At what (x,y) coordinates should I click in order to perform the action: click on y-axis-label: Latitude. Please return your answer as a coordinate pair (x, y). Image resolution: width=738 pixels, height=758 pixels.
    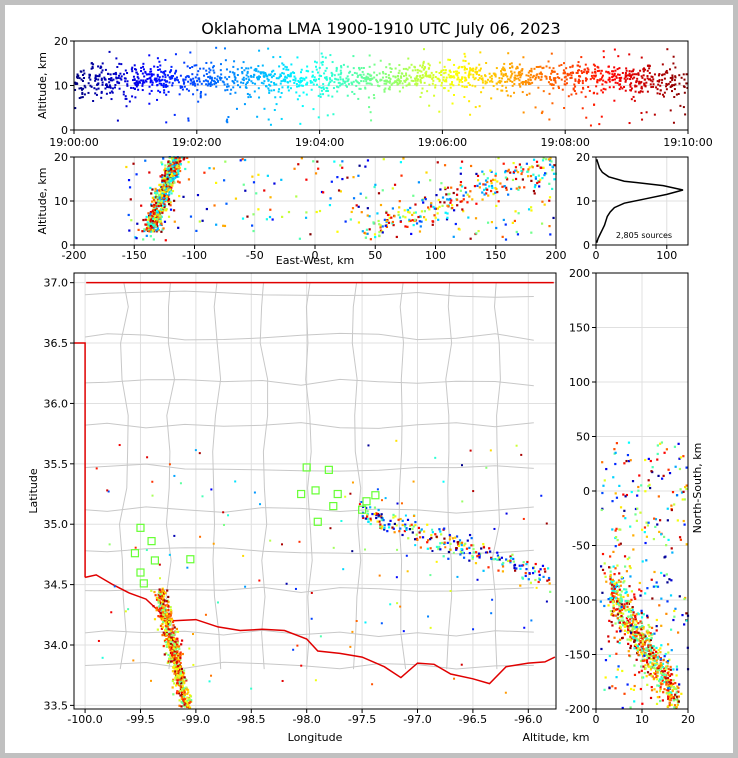
    Looking at the image, I should click on (33, 491).